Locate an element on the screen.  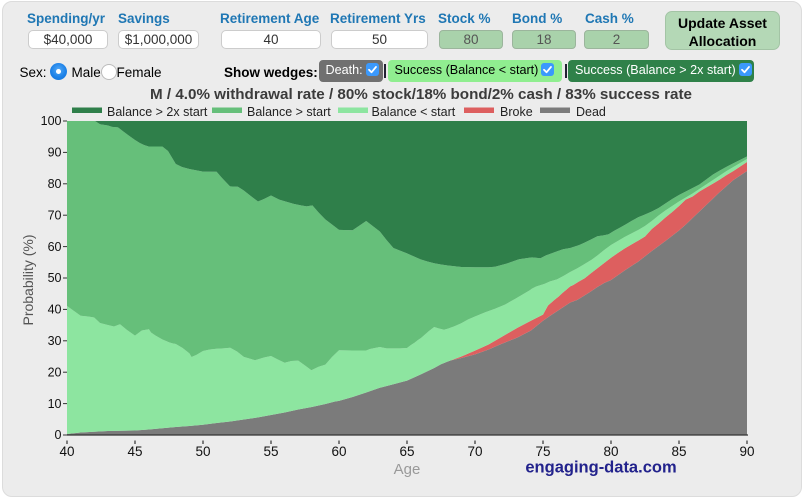
svg-text: 75 is located at coordinates (542, 451).